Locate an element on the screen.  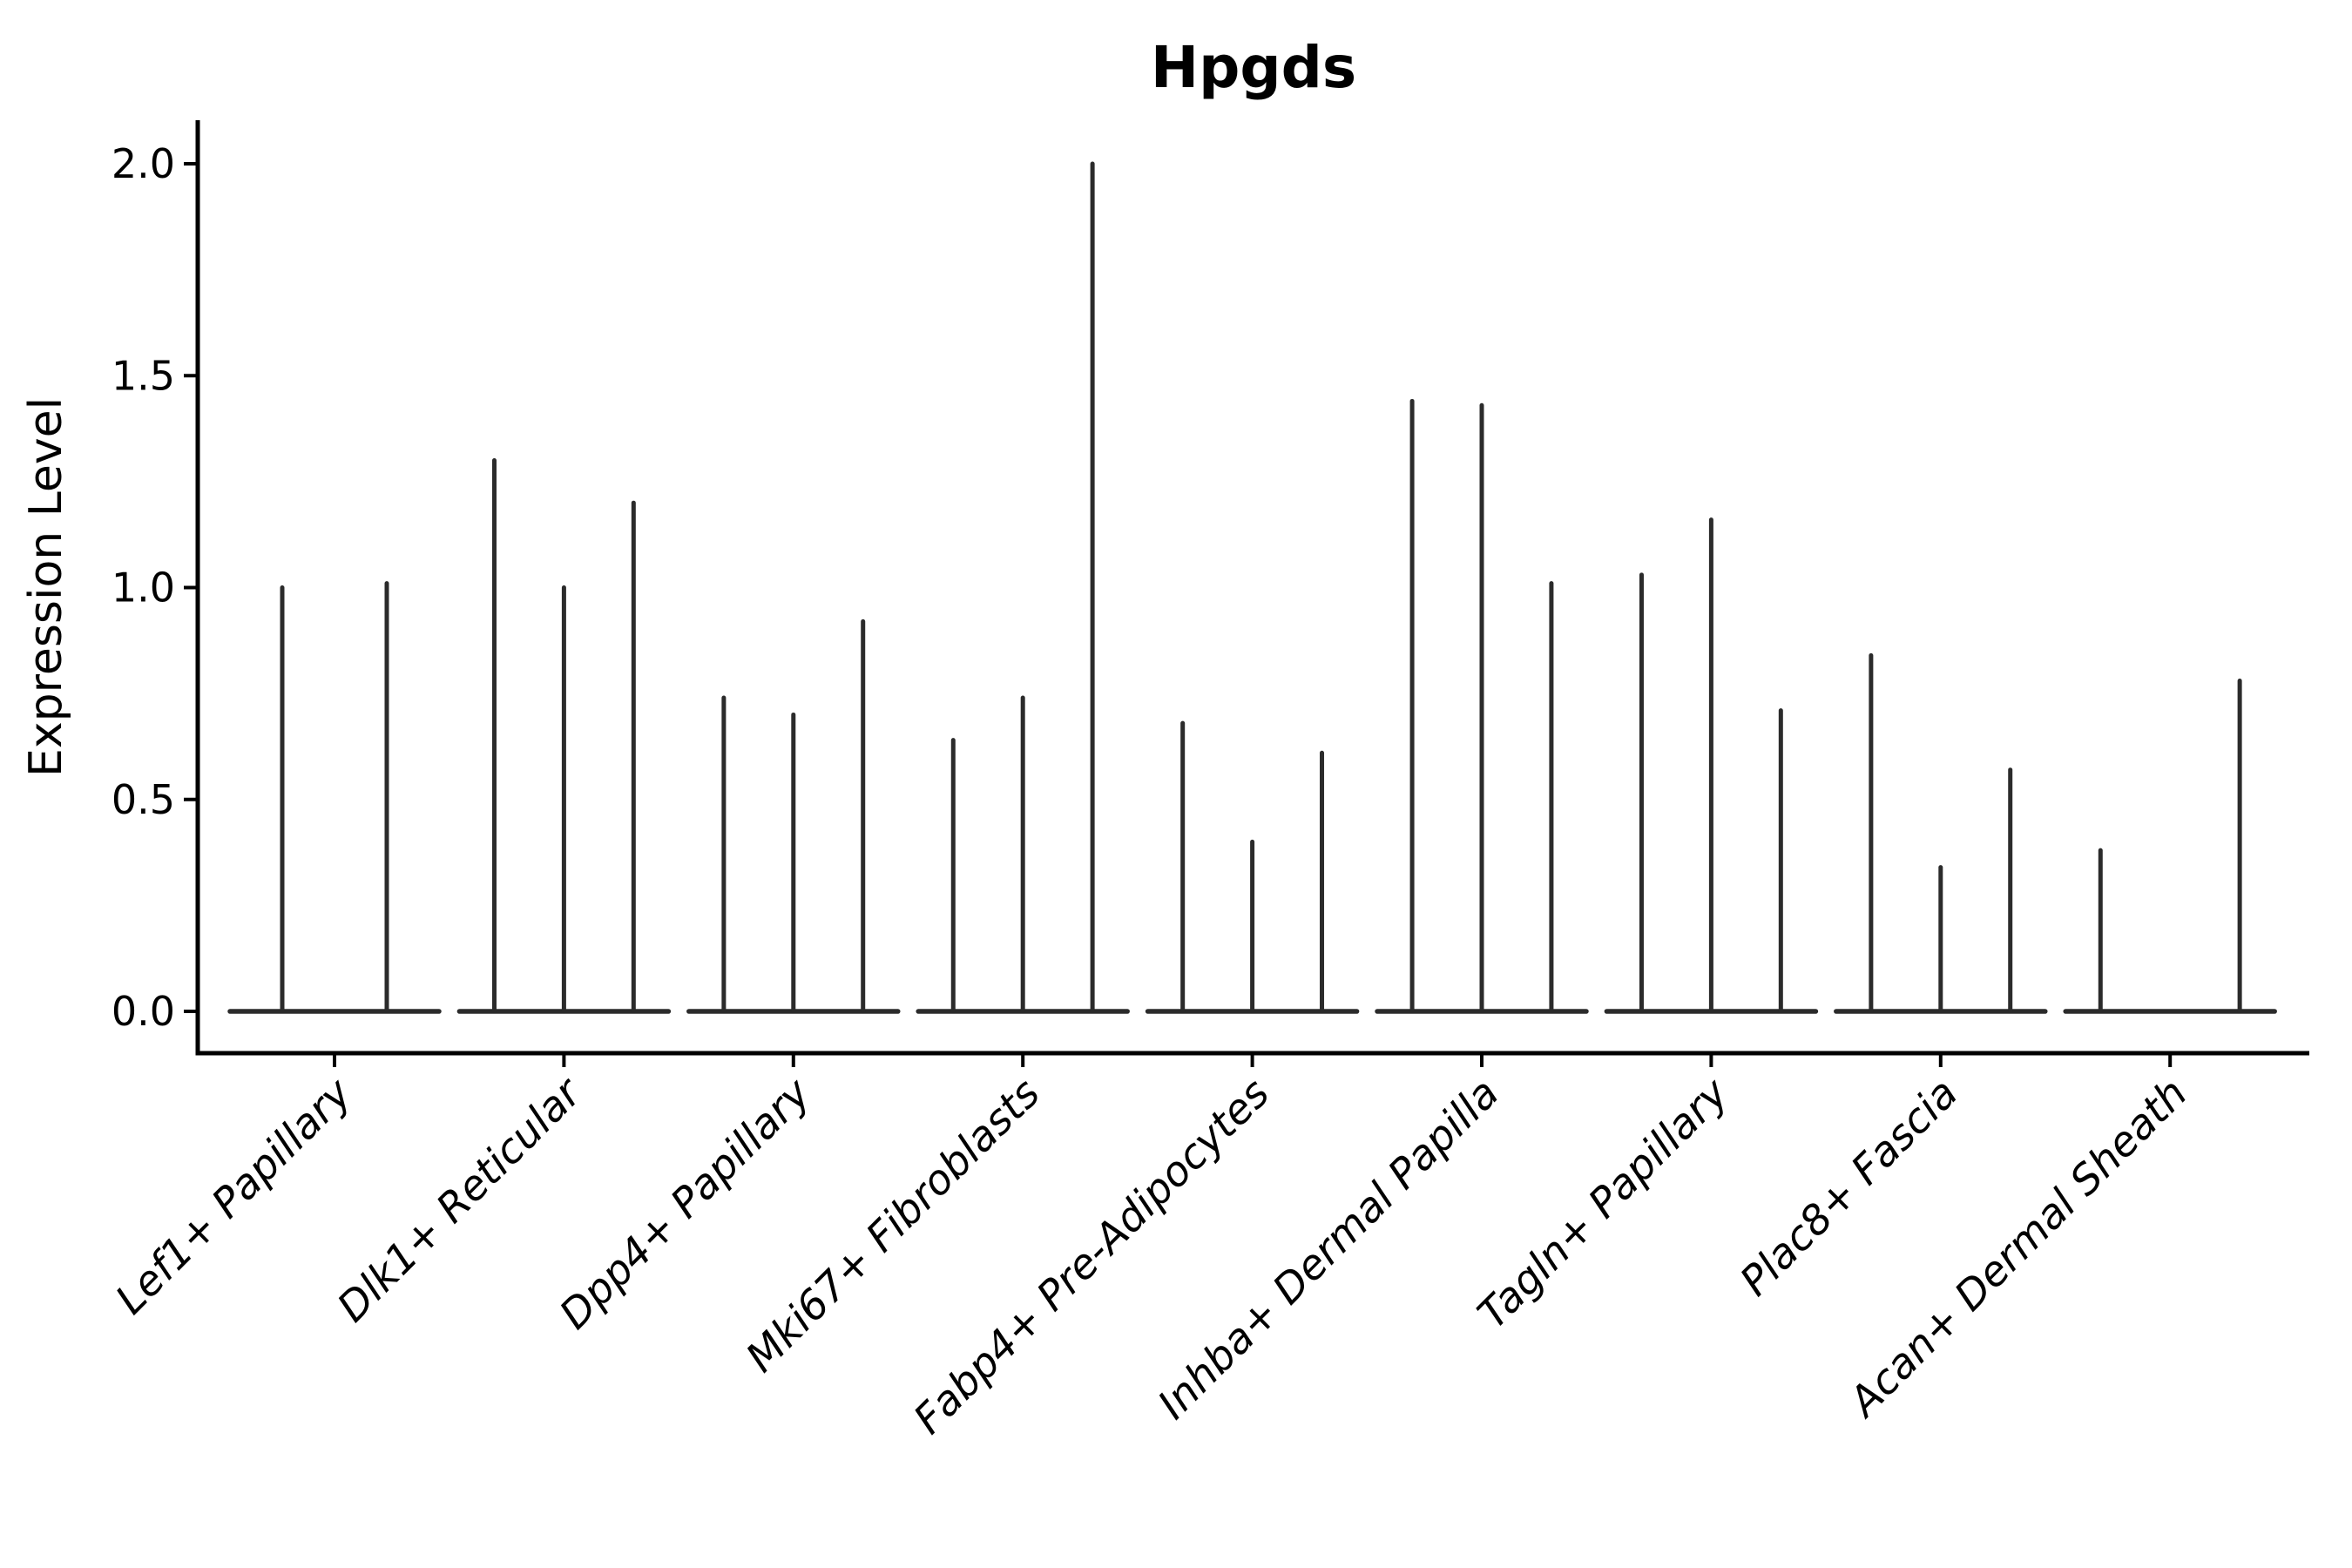
x-tick-label: Tagln+ Papillary is located at coordinates (1604, 1204).